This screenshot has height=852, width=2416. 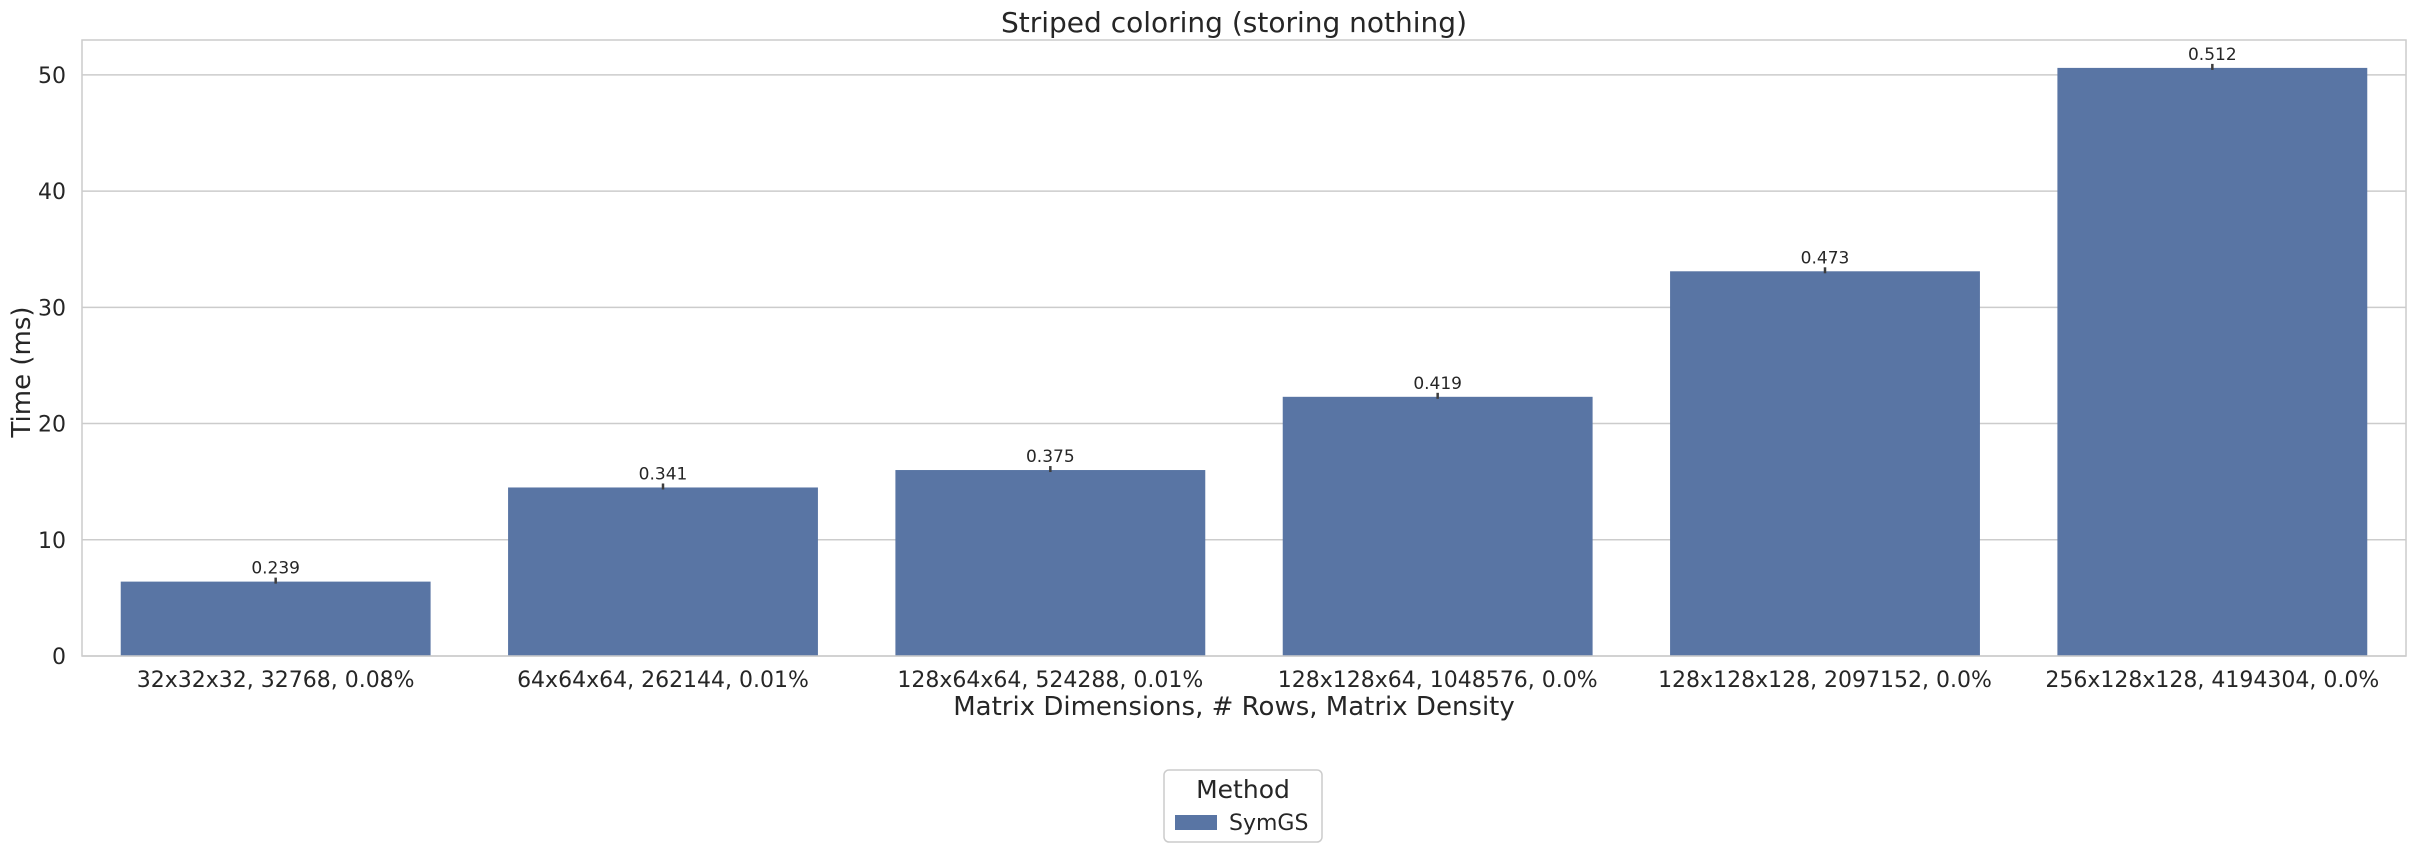 What do you see at coordinates (1243, 789) in the screenshot?
I see `legend-title: Method` at bounding box center [1243, 789].